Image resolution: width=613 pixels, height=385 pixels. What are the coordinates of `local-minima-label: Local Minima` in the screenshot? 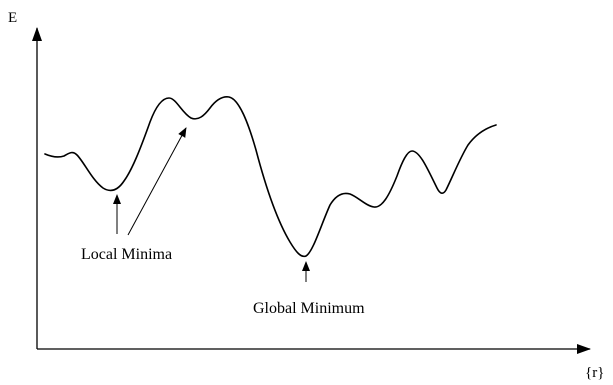 It's located at (126, 254).